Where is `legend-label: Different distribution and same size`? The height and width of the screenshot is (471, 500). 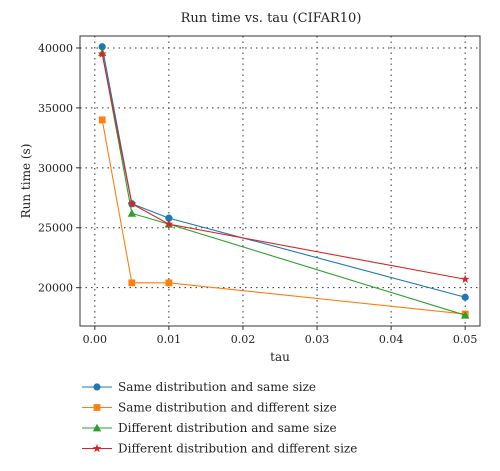
legend-label: Different distribution and same size is located at coordinates (227, 428).